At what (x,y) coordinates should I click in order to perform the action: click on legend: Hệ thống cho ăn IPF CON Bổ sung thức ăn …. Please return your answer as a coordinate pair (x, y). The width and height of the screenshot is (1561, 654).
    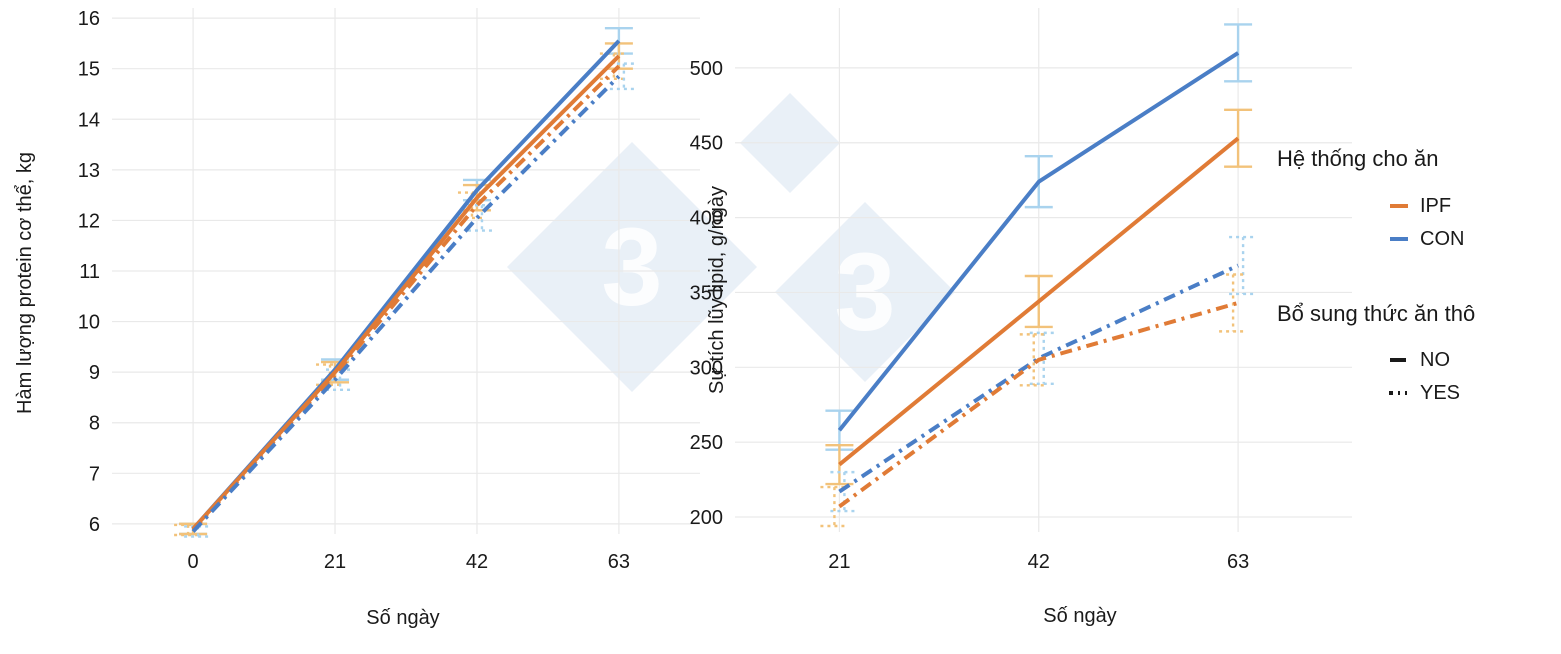
    Looking at the image, I should click on (1376, 275).